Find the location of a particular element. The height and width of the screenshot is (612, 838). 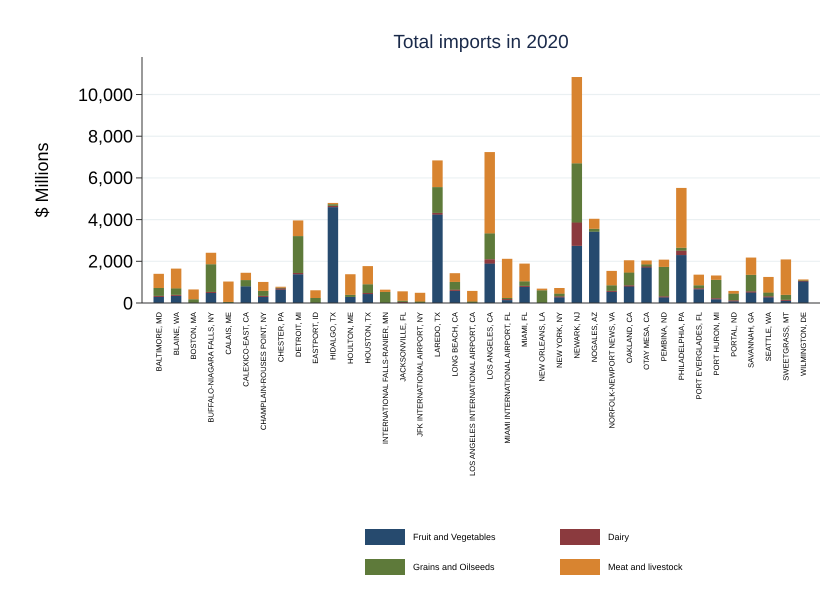

y-tick-label: 0 is located at coordinates (127, 303).